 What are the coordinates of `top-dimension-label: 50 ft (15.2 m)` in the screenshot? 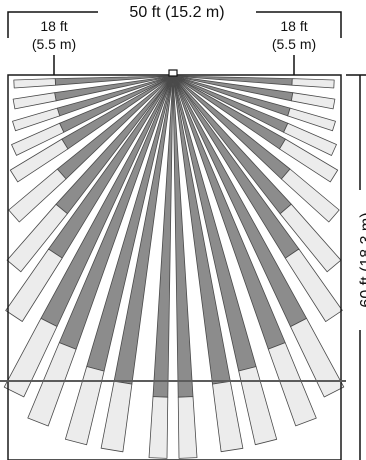 It's located at (176, 12).